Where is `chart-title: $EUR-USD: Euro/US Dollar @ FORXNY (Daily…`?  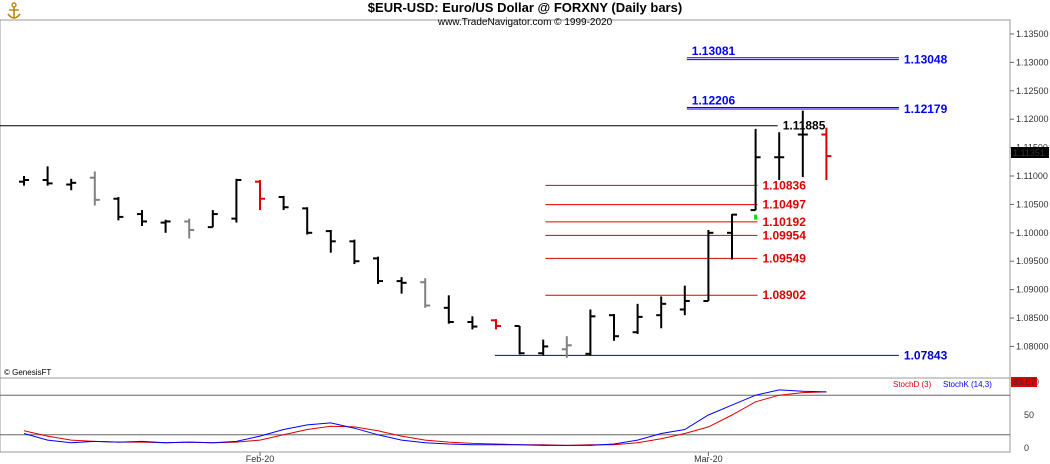
chart-title: $EUR-USD: Euro/US Dollar @ FORXNY (Daily… is located at coordinates (525, 7).